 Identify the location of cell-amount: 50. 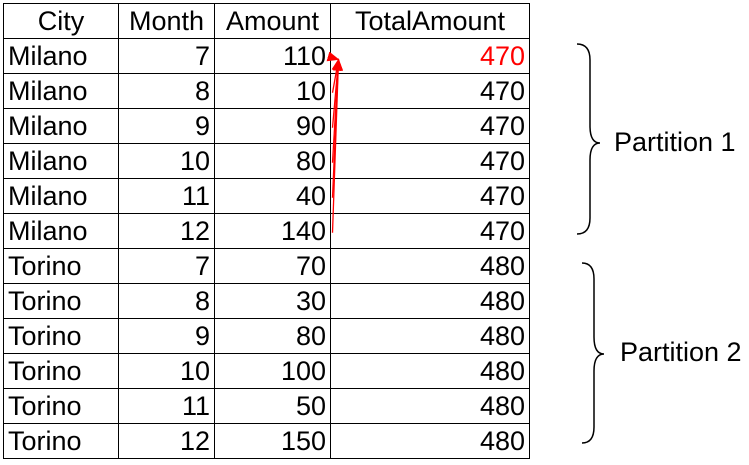
(272, 406).